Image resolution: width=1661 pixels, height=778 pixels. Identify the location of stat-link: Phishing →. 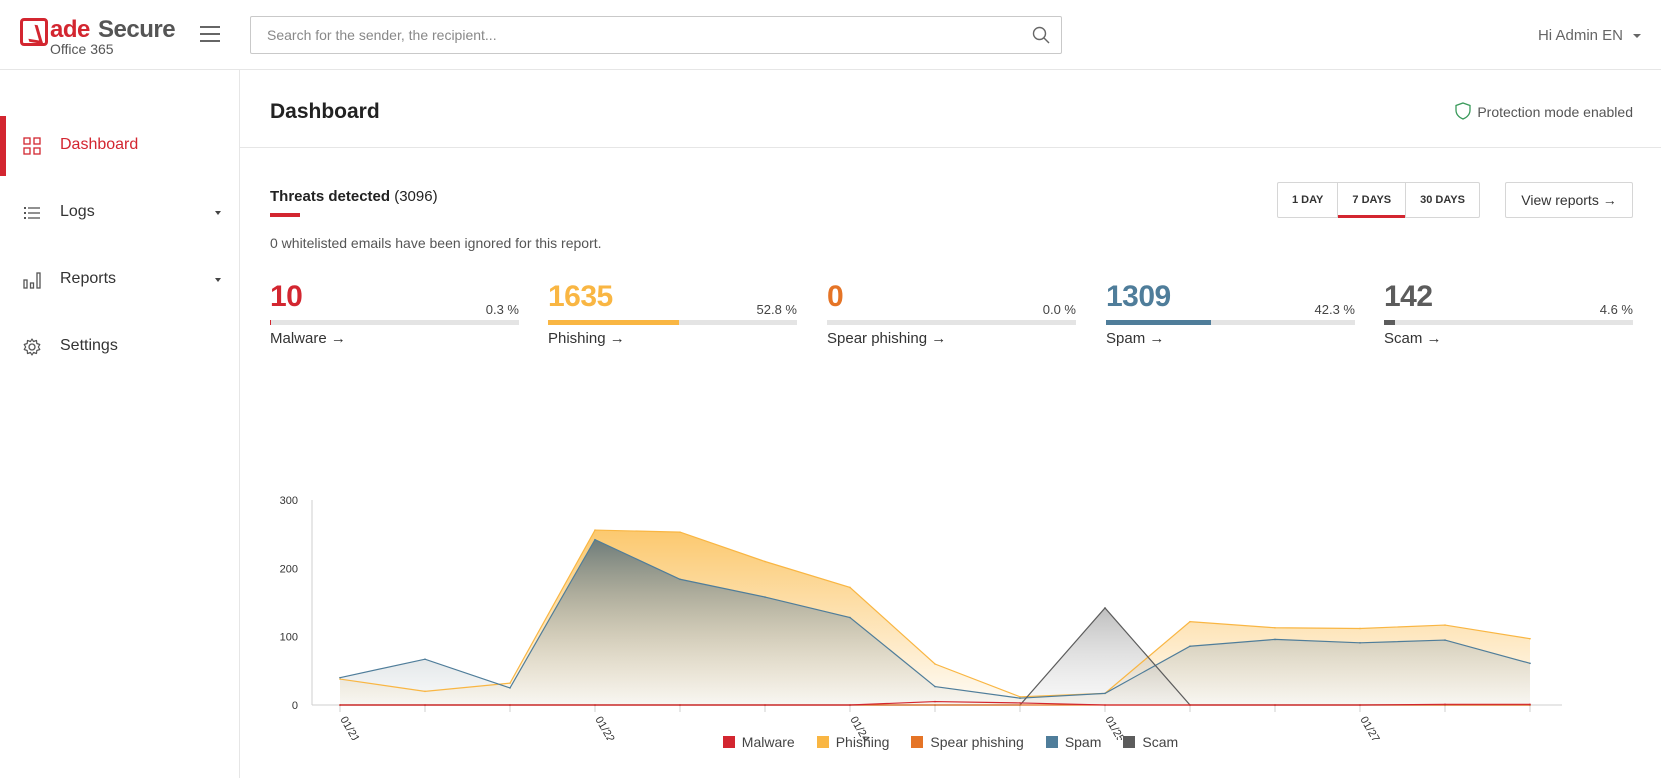
(586, 338).